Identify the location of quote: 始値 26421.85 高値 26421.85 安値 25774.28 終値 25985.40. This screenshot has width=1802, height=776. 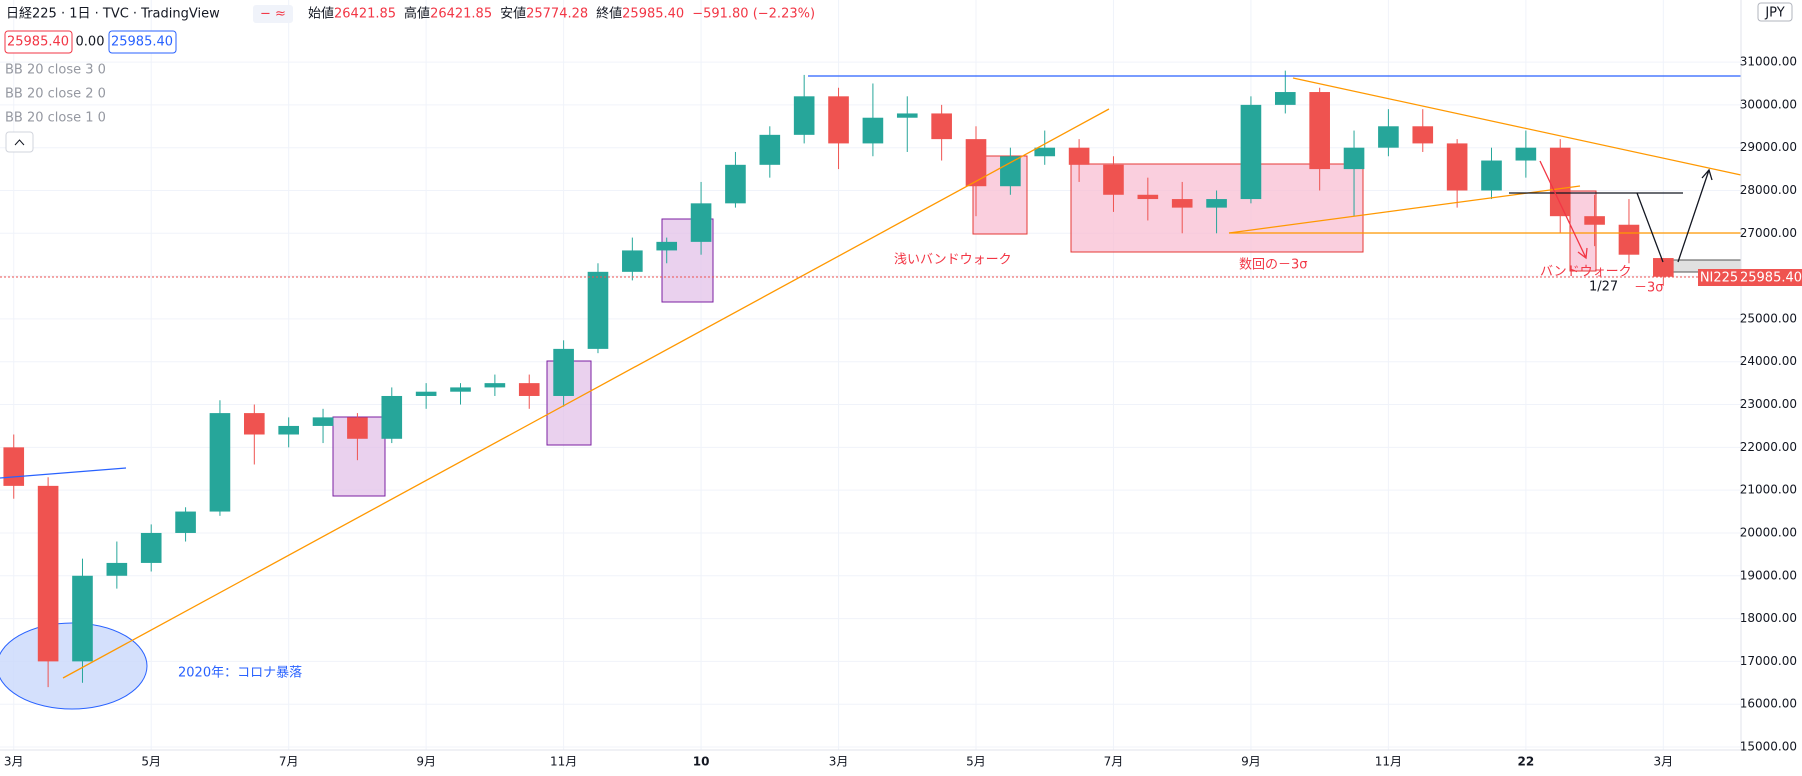
(496, 14).